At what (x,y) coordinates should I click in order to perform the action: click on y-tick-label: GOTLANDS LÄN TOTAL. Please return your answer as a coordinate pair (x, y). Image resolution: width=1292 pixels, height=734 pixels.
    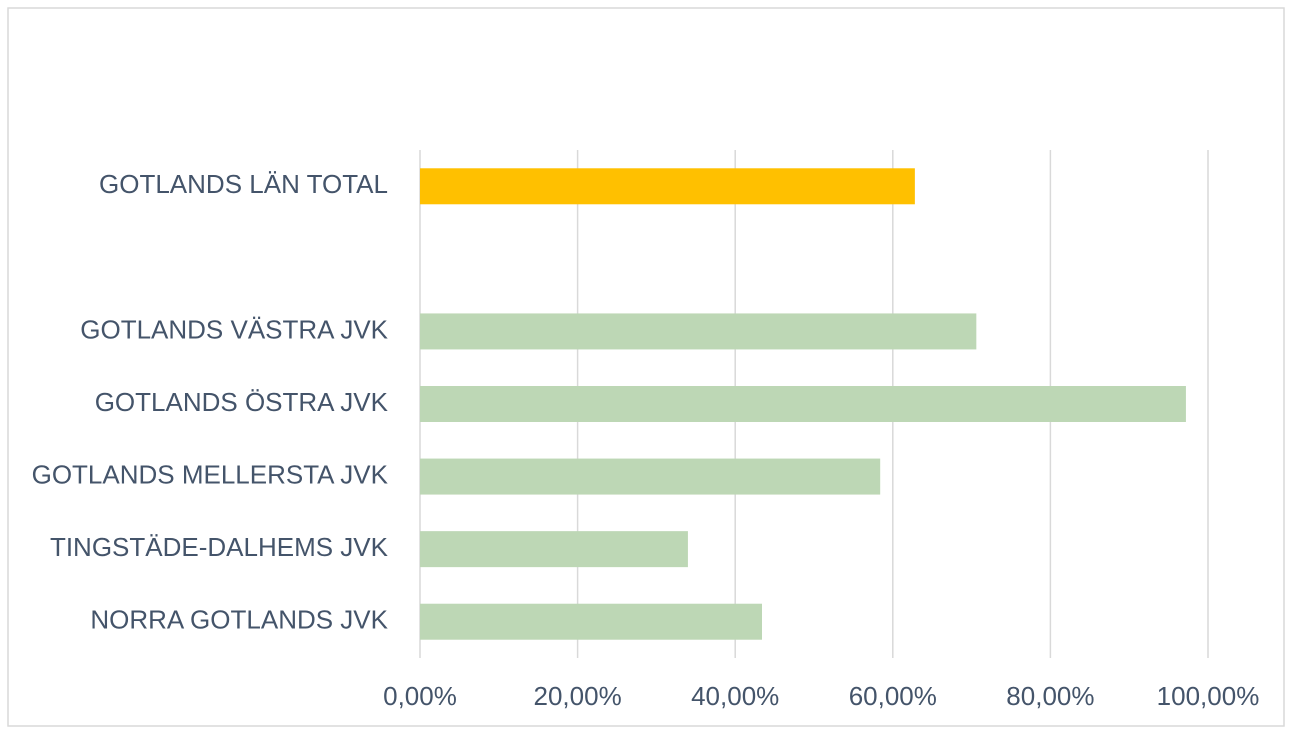
    Looking at the image, I should click on (243, 184).